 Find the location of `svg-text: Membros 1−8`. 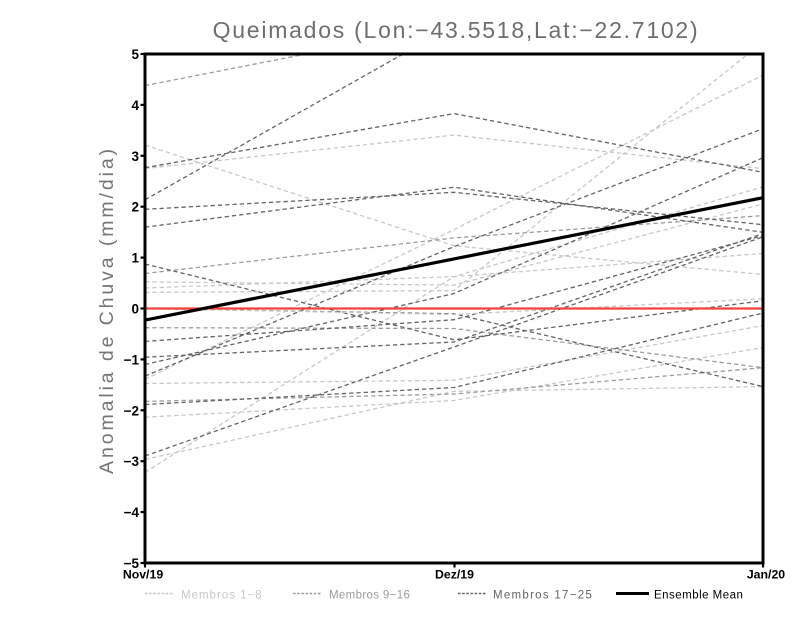

svg-text: Membros 1−8 is located at coordinates (222, 595).